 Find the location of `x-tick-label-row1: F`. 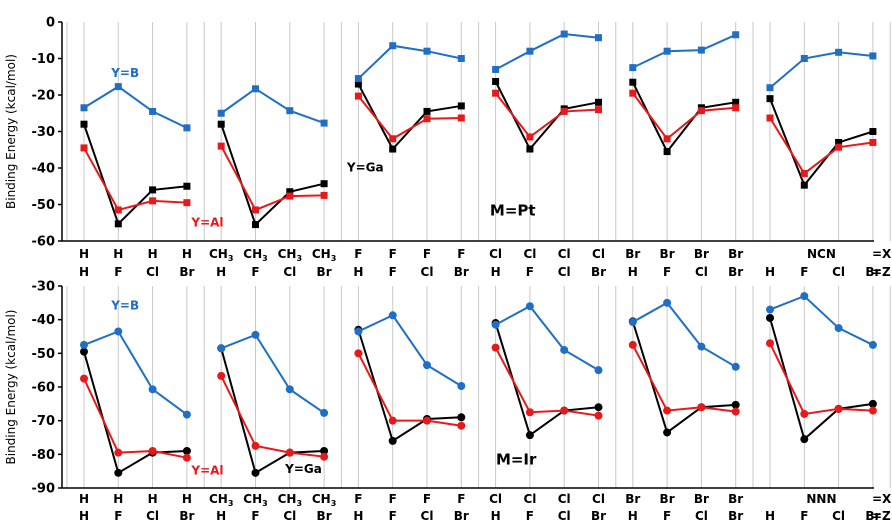

x-tick-label-row1: F is located at coordinates (427, 254).